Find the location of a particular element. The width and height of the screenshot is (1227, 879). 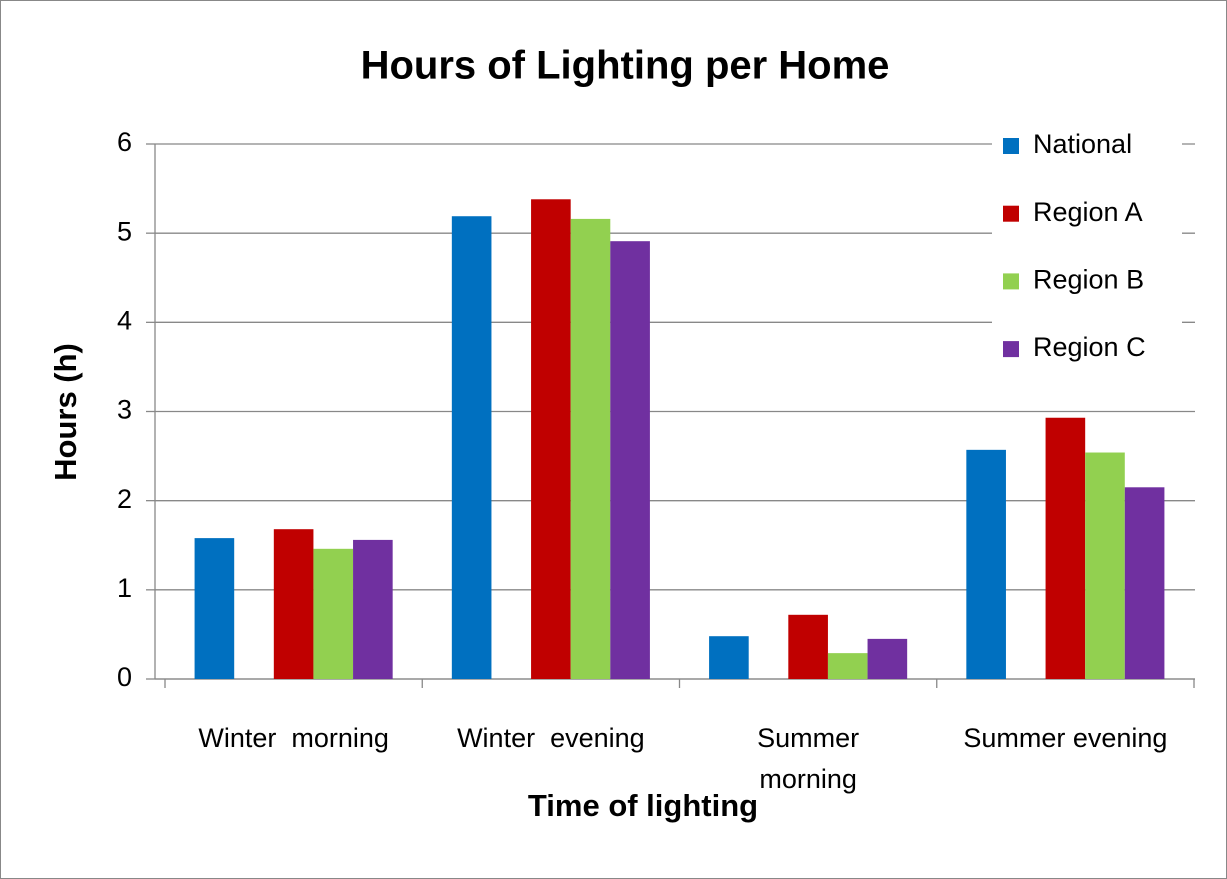

x-tick-label: Summer is located at coordinates (808, 738).